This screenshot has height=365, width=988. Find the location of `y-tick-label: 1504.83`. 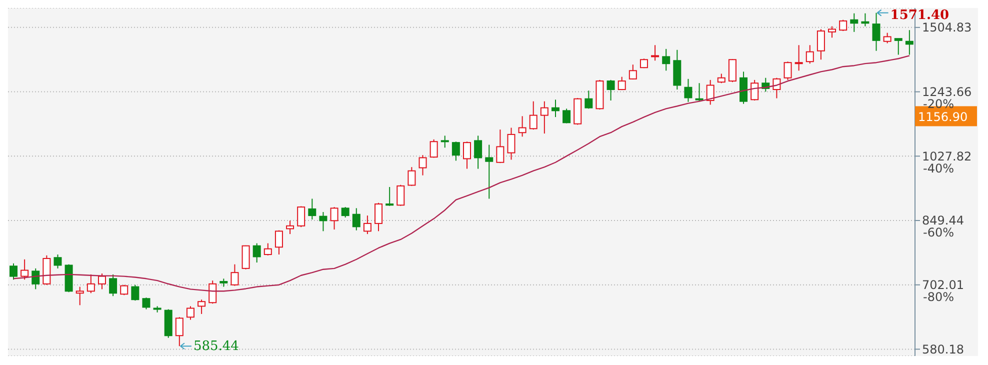

y-tick-label: 1504.83 is located at coordinates (947, 27).